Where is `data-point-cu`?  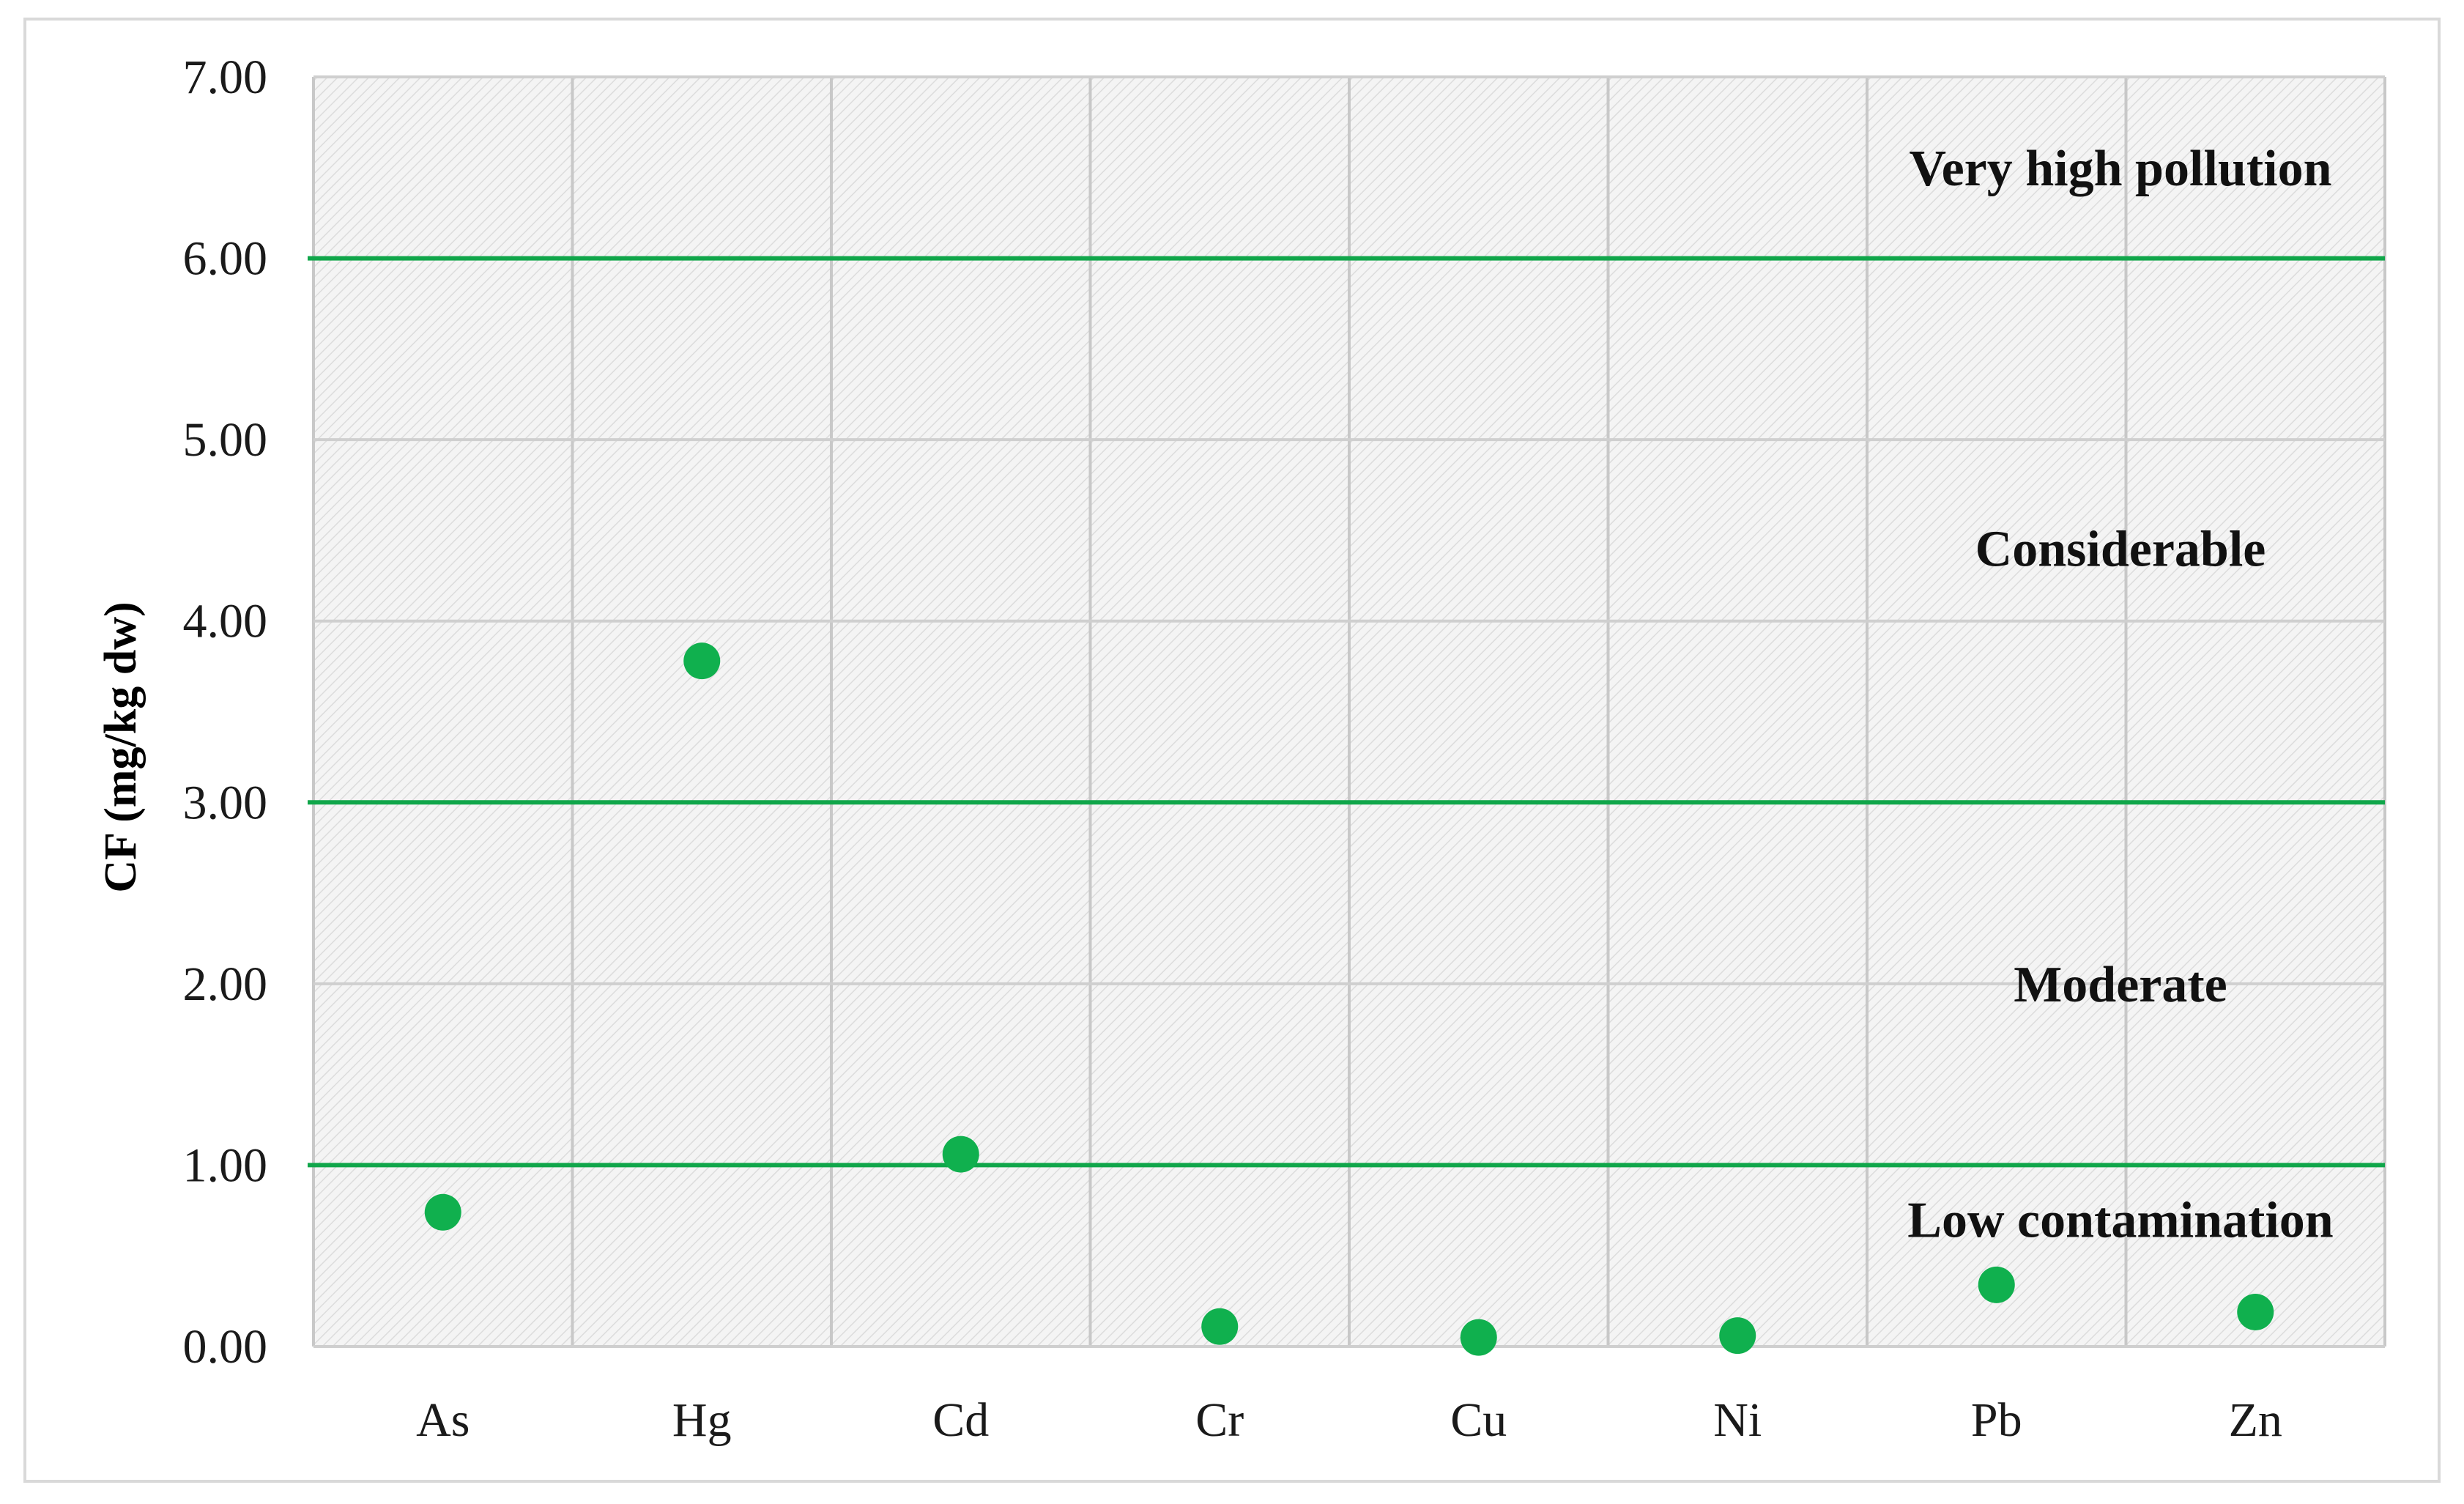 data-point-cu is located at coordinates (1478, 1337).